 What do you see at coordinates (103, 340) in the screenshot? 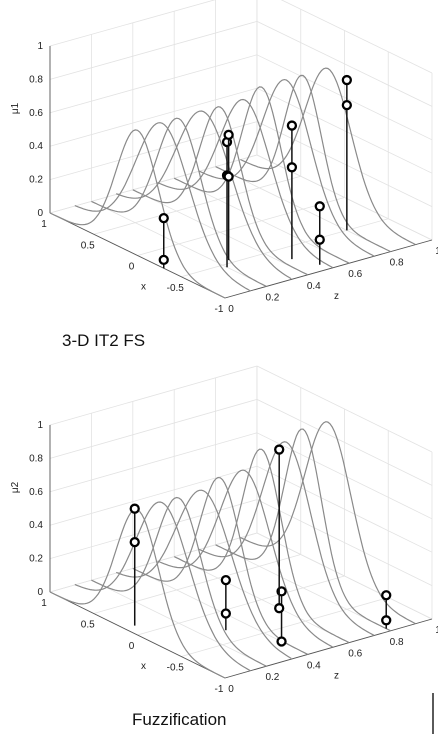
I see `panel-caption: 3-D IT2 FS` at bounding box center [103, 340].